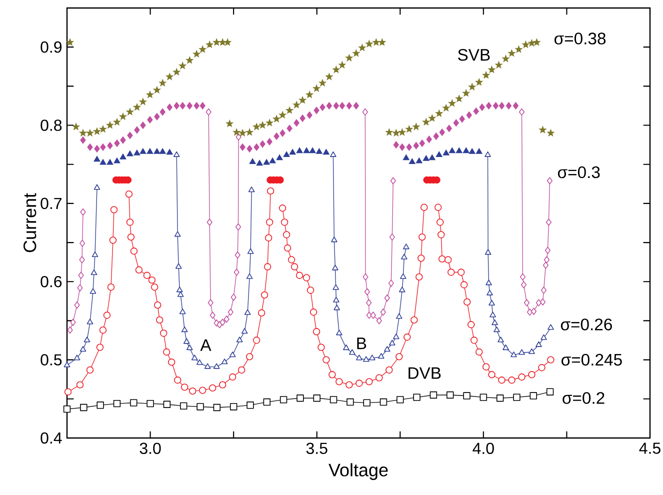 This screenshot has height=495, width=663. Describe the element at coordinates (586, 324) in the screenshot. I see `annotation: σ=0.26` at that location.